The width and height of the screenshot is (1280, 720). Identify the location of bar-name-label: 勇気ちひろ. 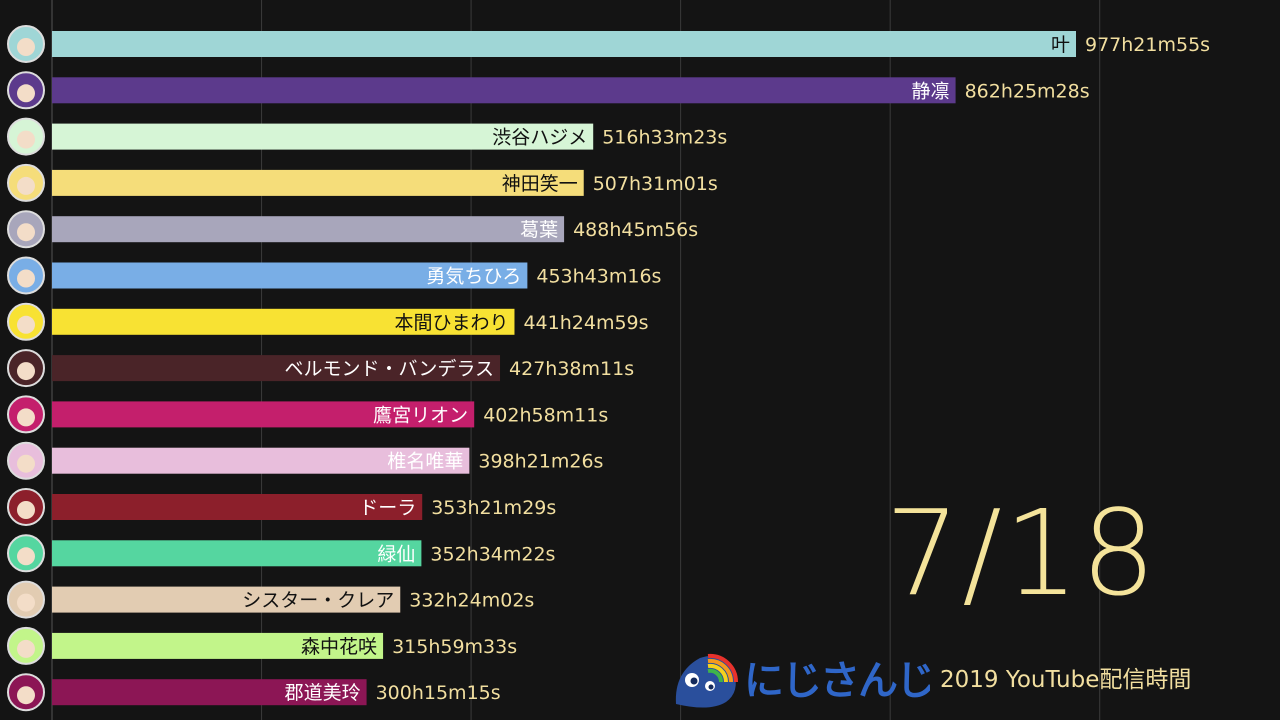
(473, 277).